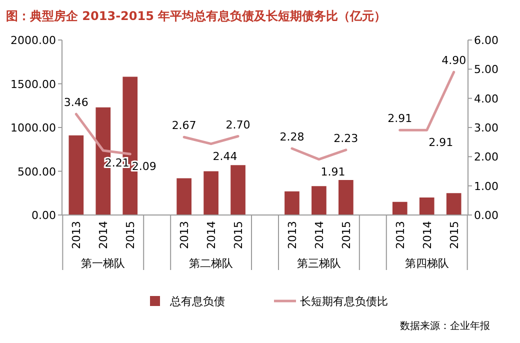 The width and height of the screenshot is (520, 343). Describe the element at coordinates (292, 137) in the screenshot. I see `data-label: 2.28` at that location.